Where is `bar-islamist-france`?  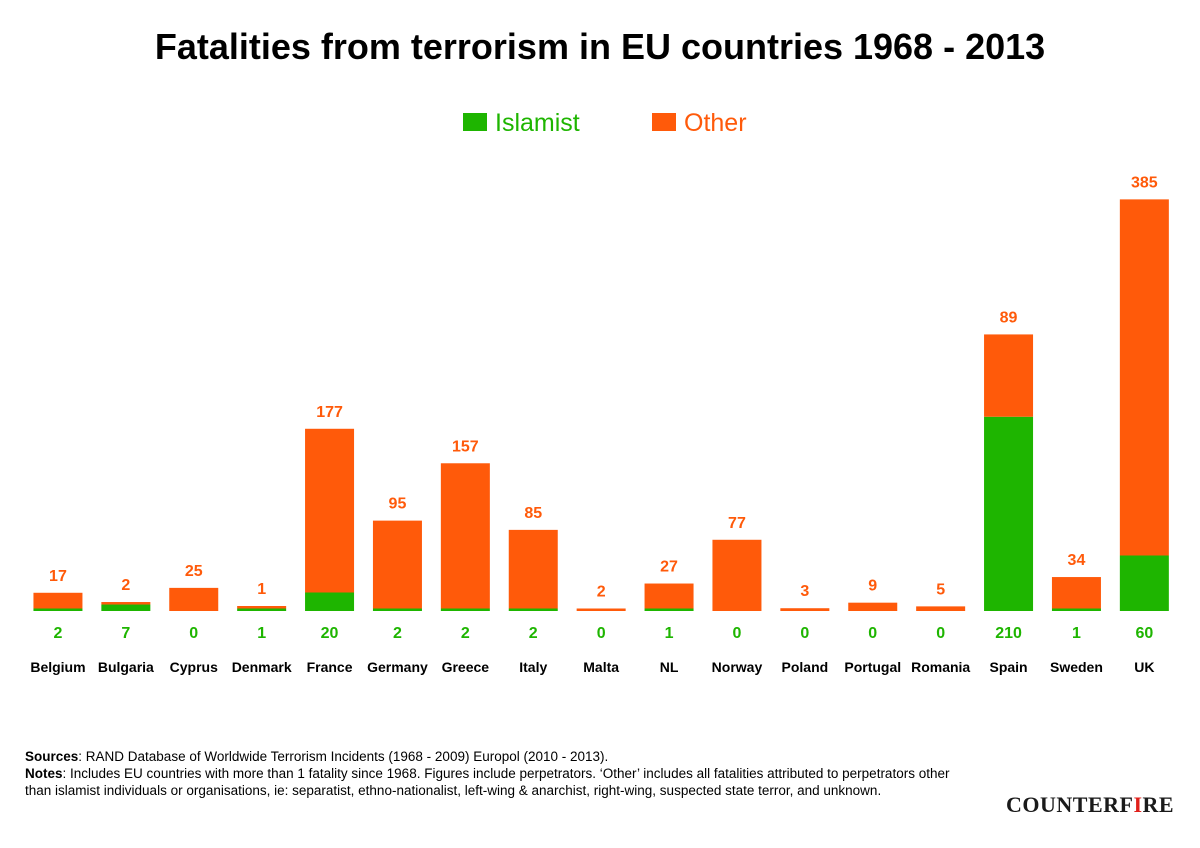 bar-islamist-france is located at coordinates (330, 601).